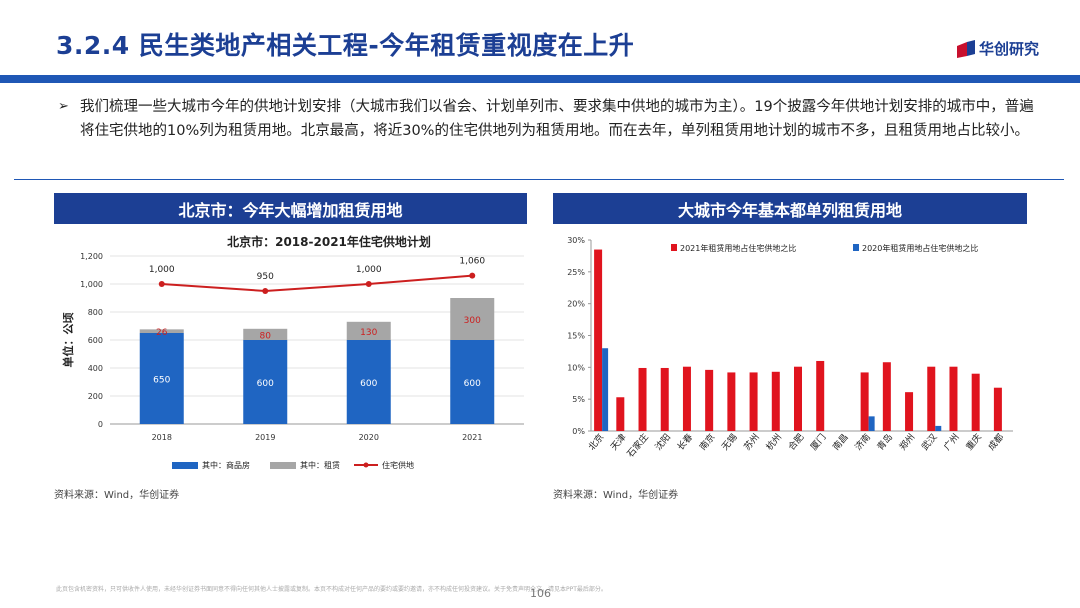  Describe the element at coordinates (576, 272) in the screenshot. I see `y-tick-label: 25%` at that location.